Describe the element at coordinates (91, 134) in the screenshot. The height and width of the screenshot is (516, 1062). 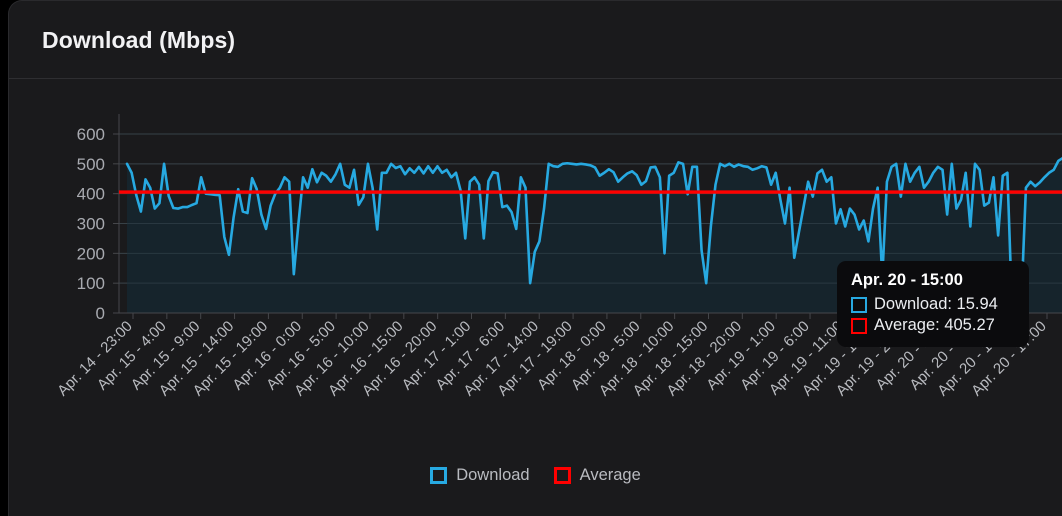
I see `y-axis-tick-label: 600` at that location.